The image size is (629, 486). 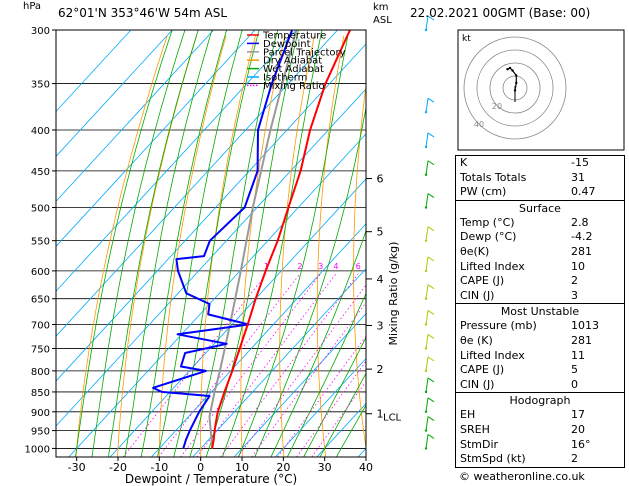 I want to click on legend-label: Wet Adiabat, so click(x=293, y=69).